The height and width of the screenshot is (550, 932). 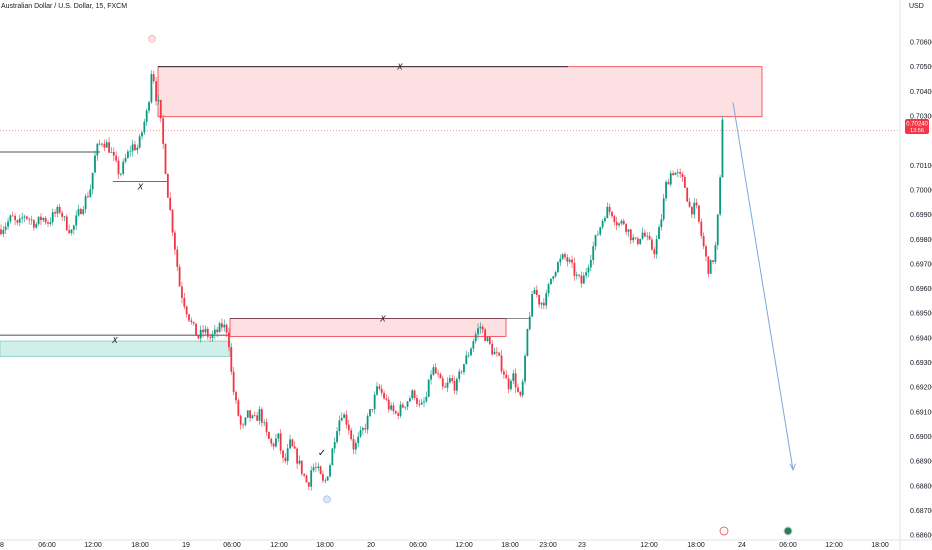 I want to click on news-icon, so click(x=788, y=531).